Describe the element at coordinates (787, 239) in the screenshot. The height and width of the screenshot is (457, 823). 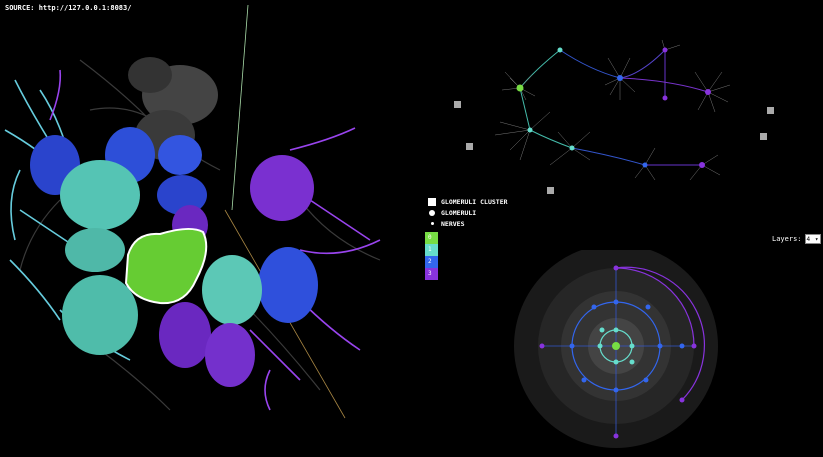
I see `layers-label: Layers:` at that location.